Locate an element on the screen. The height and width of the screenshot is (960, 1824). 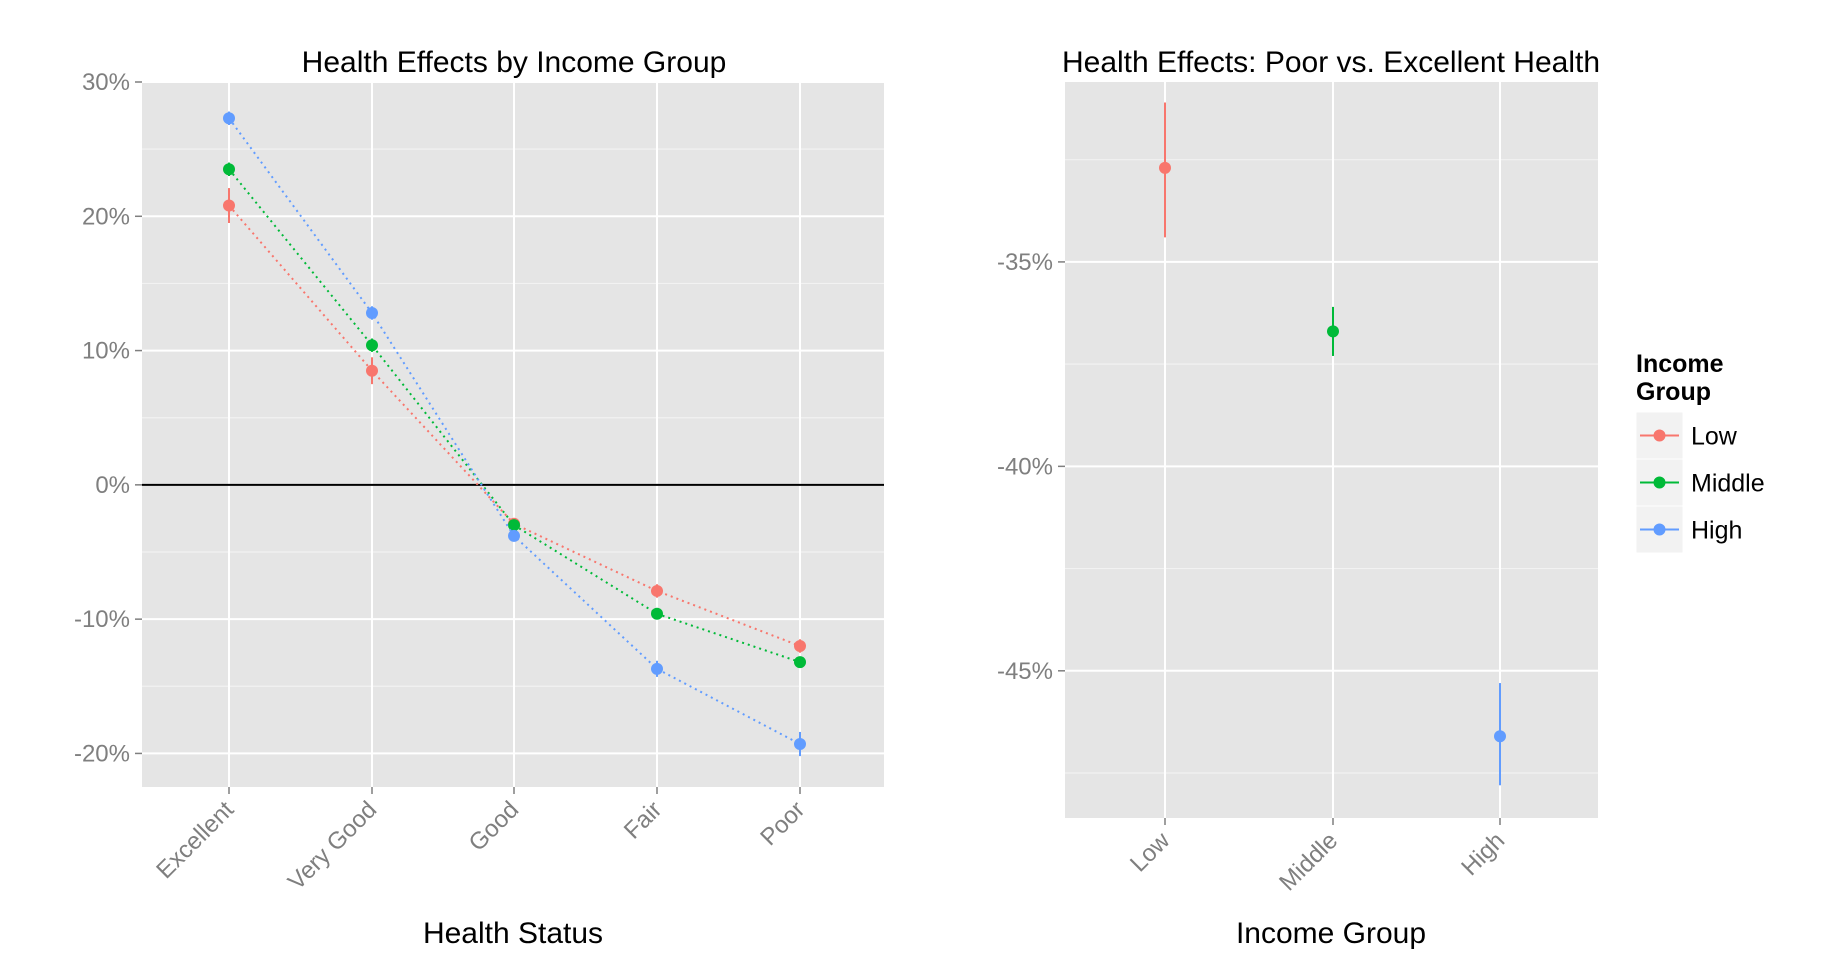
right-y-axis: -35% -40% -45% is located at coordinates (1031, 467).